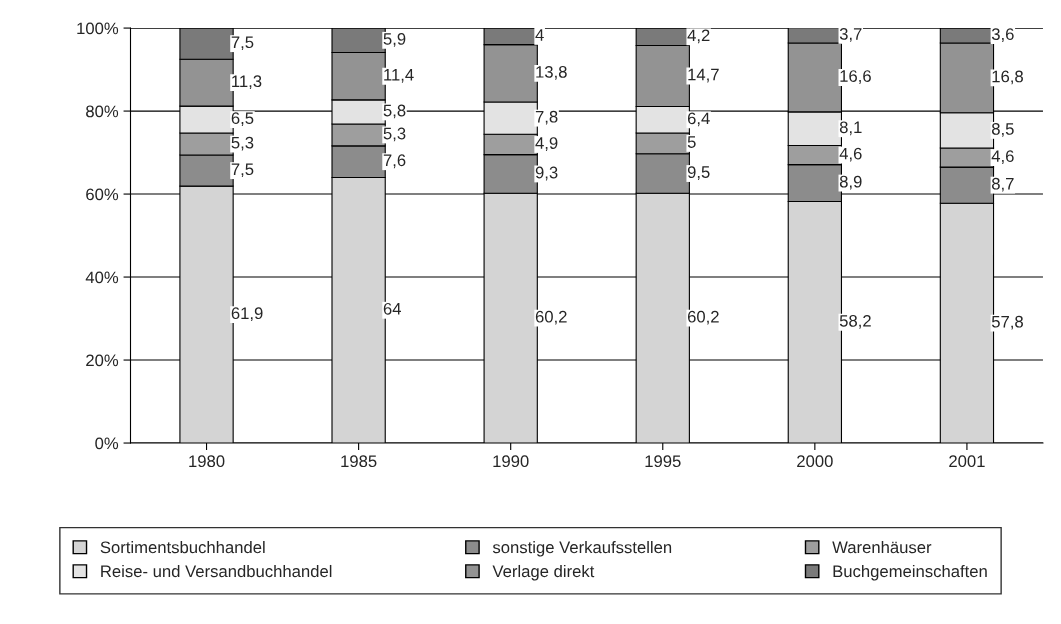  Describe the element at coordinates (582, 549) in the screenshot. I see `legend-label: sonstige Verkaufsstellen` at that location.